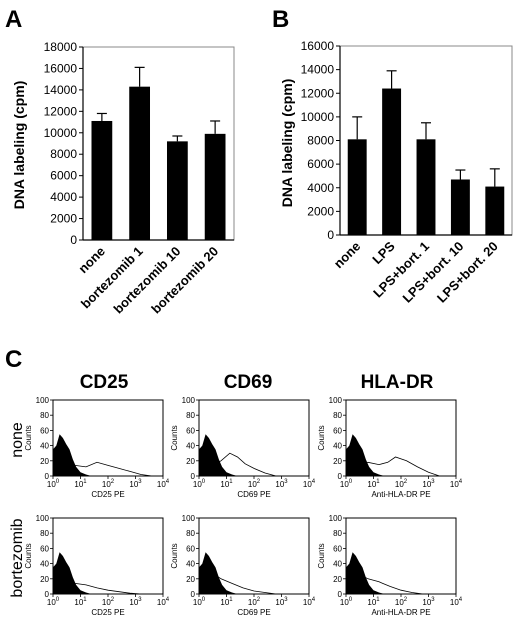 This screenshot has width=520, height=630. What do you see at coordinates (243, 447) in the screenshot?
I see `histogram-cd69-none: 0 20 40 60 80 100 Counts 100 10¹ 10² 10³ 10⁴ CD69 PE` at bounding box center [243, 447].